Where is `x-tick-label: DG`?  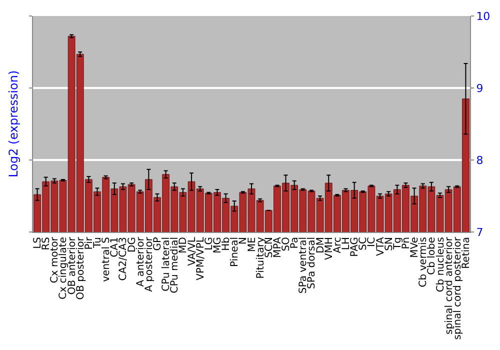 x-tick-label: DG is located at coordinates (132, 244).